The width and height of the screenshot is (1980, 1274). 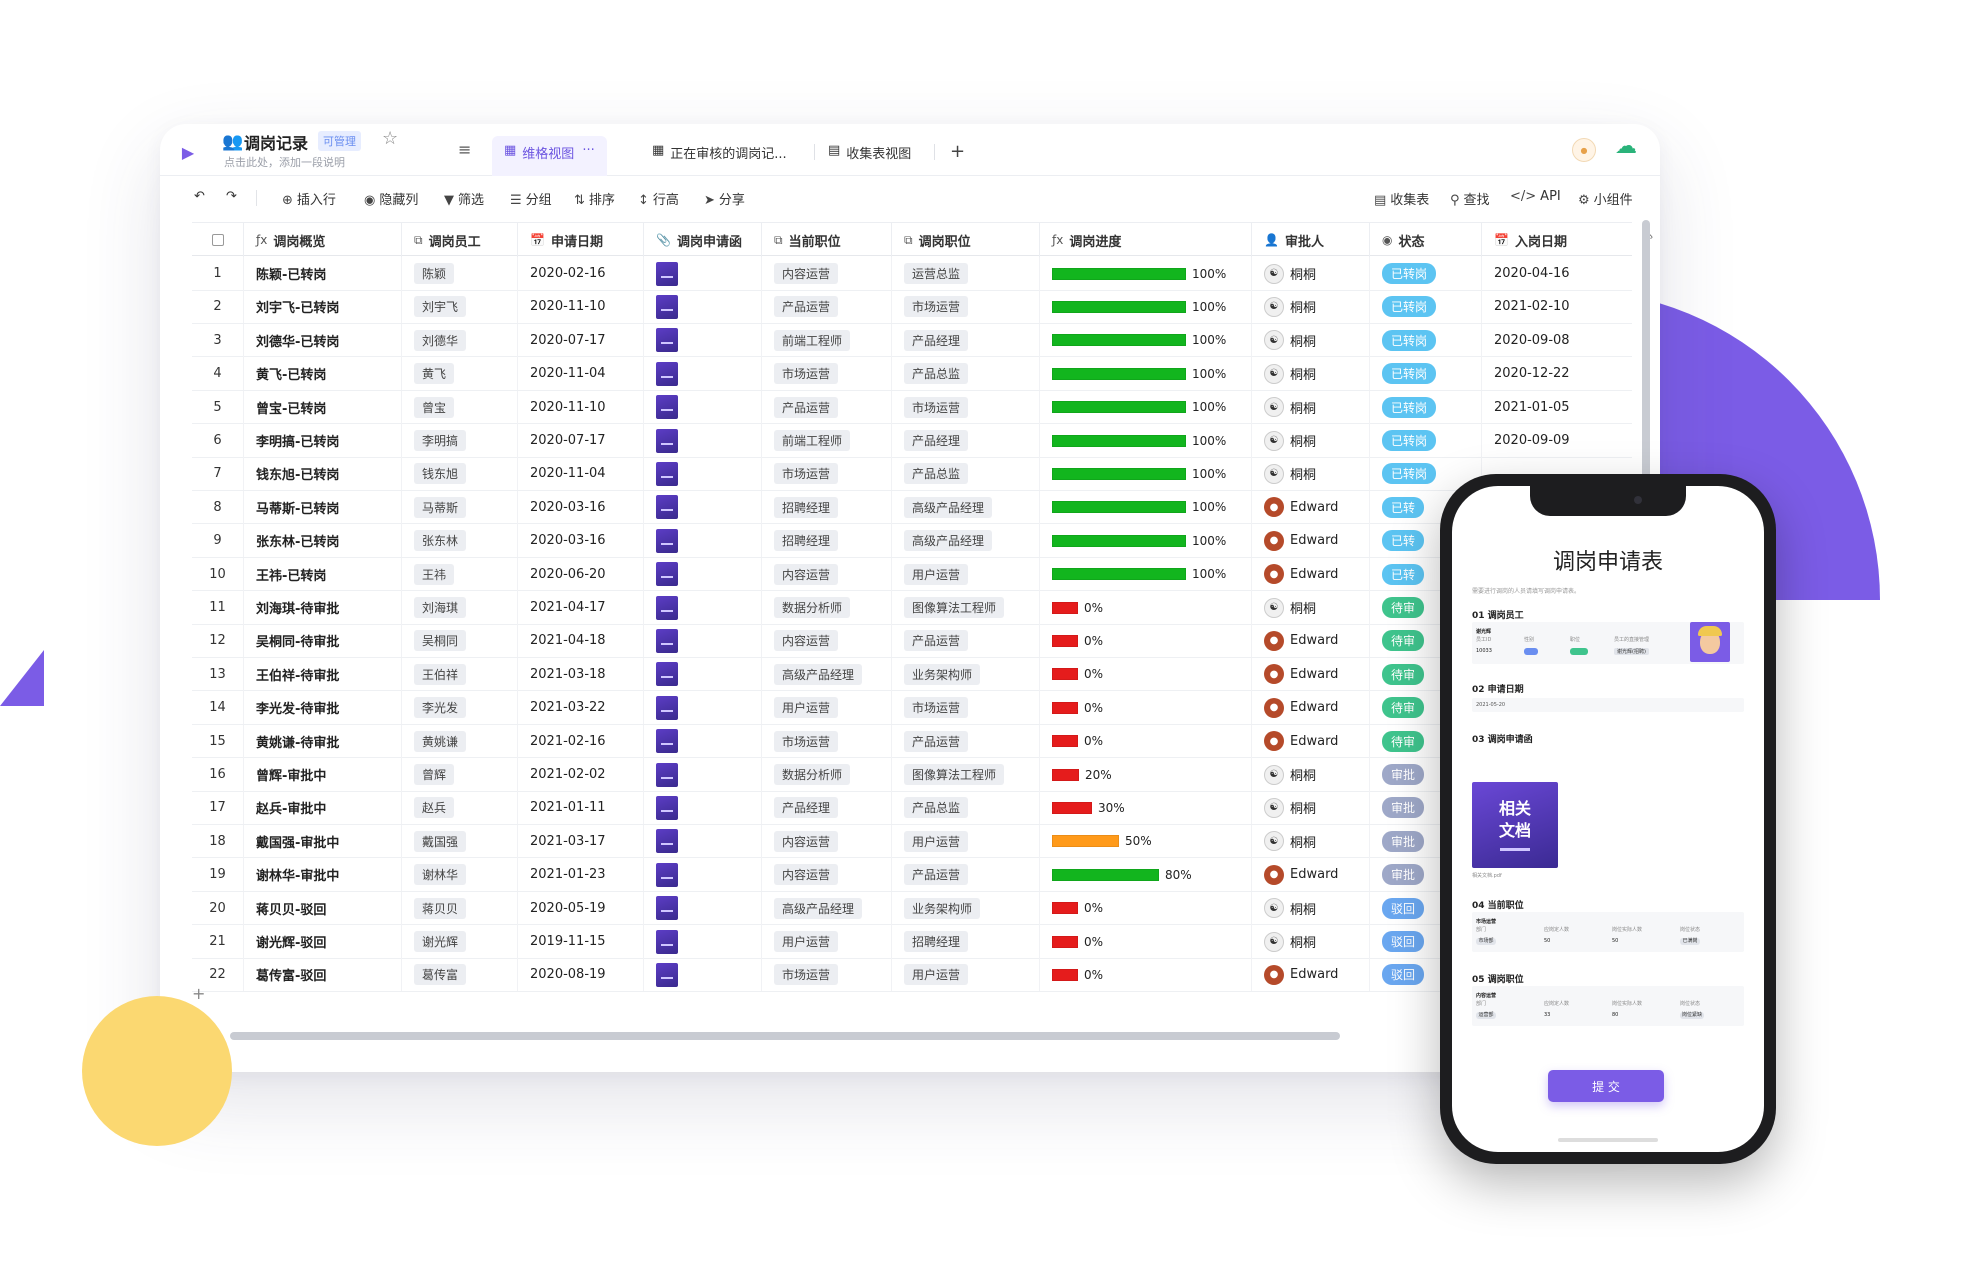 What do you see at coordinates (323, 340) in the screenshot?
I see `cell-overview: 刘德华-已转岗` at bounding box center [323, 340].